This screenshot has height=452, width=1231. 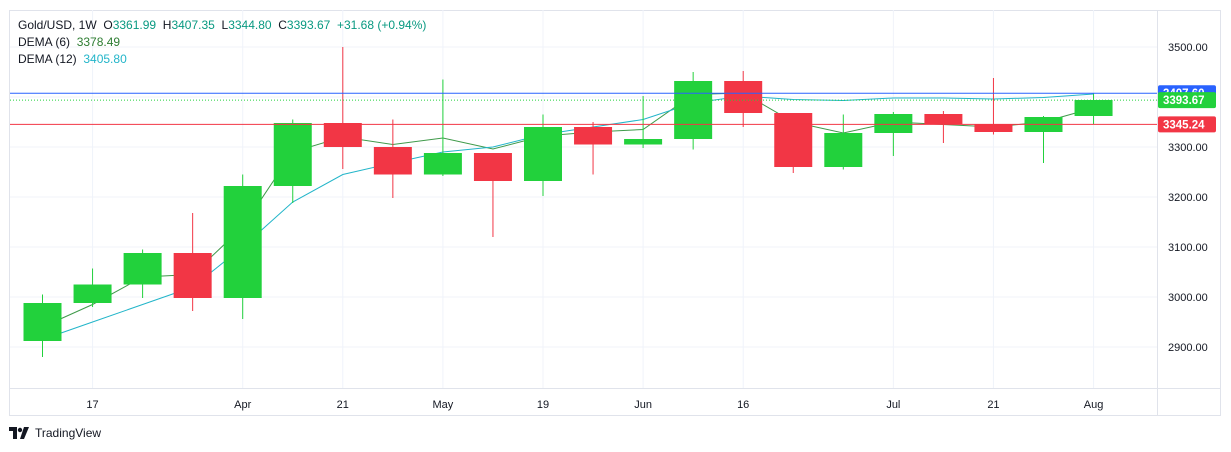 What do you see at coordinates (98, 42) in the screenshot?
I see `legend-dema6-value: 3378.49` at bounding box center [98, 42].